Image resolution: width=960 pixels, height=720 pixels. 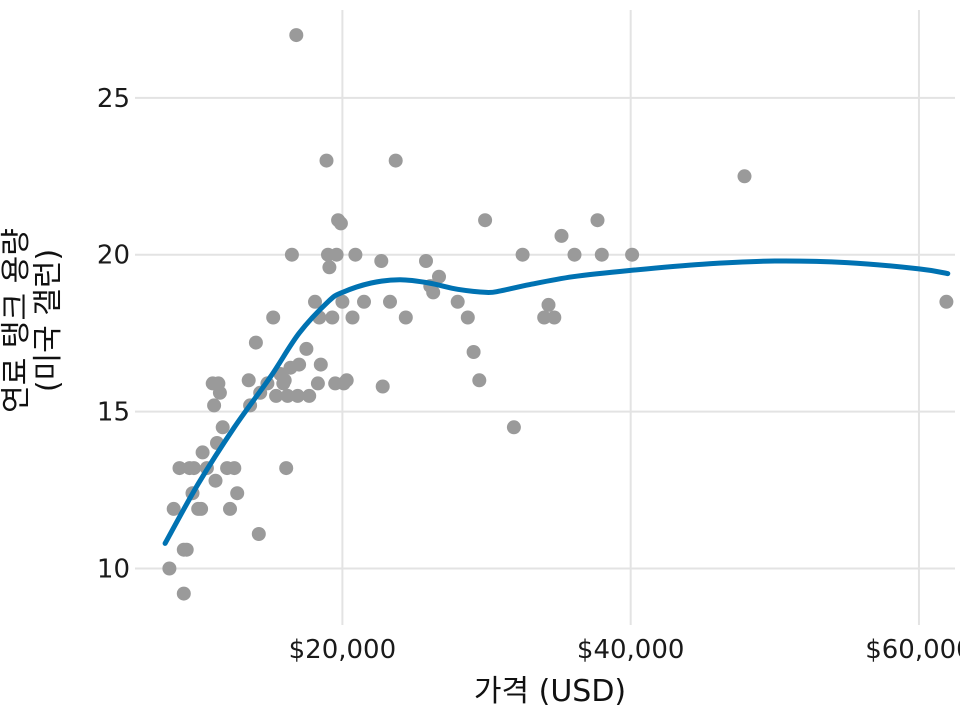 What do you see at coordinates (113, 256) in the screenshot?
I see `y-tick-label-2: 20` at bounding box center [113, 256].